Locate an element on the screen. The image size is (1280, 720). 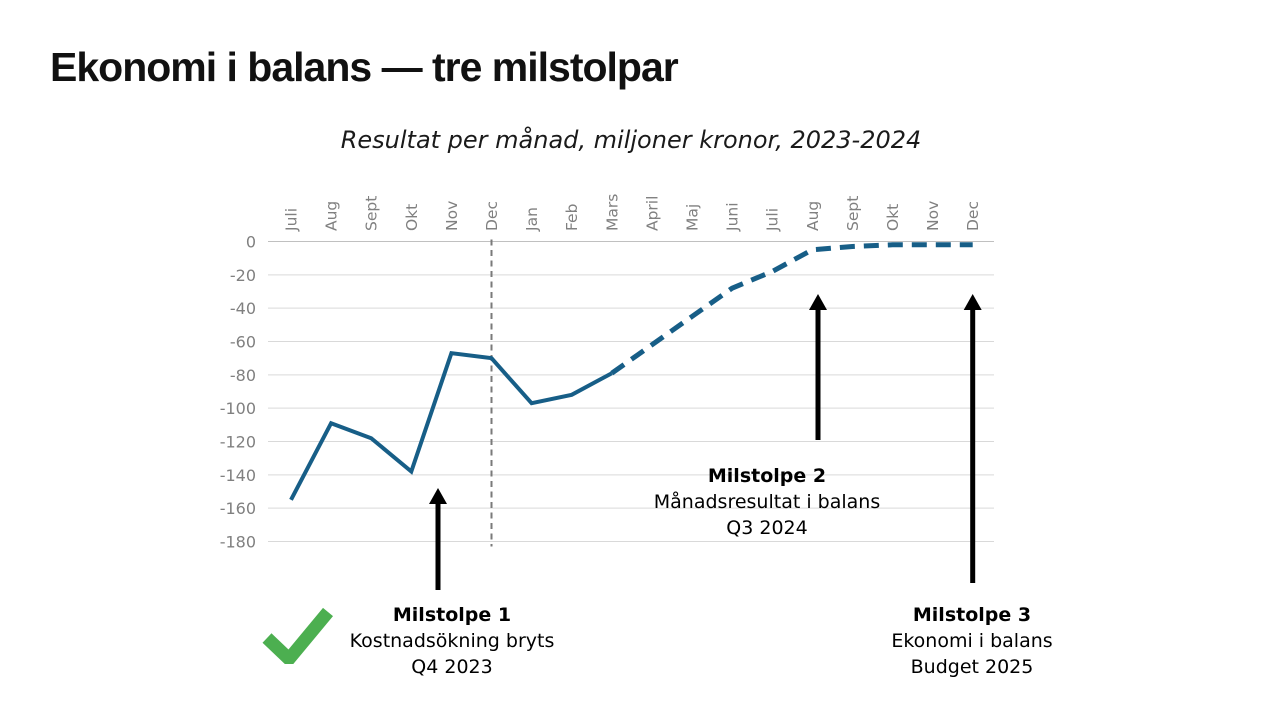
y-axis-tick-label: -80 is located at coordinates (243, 375).